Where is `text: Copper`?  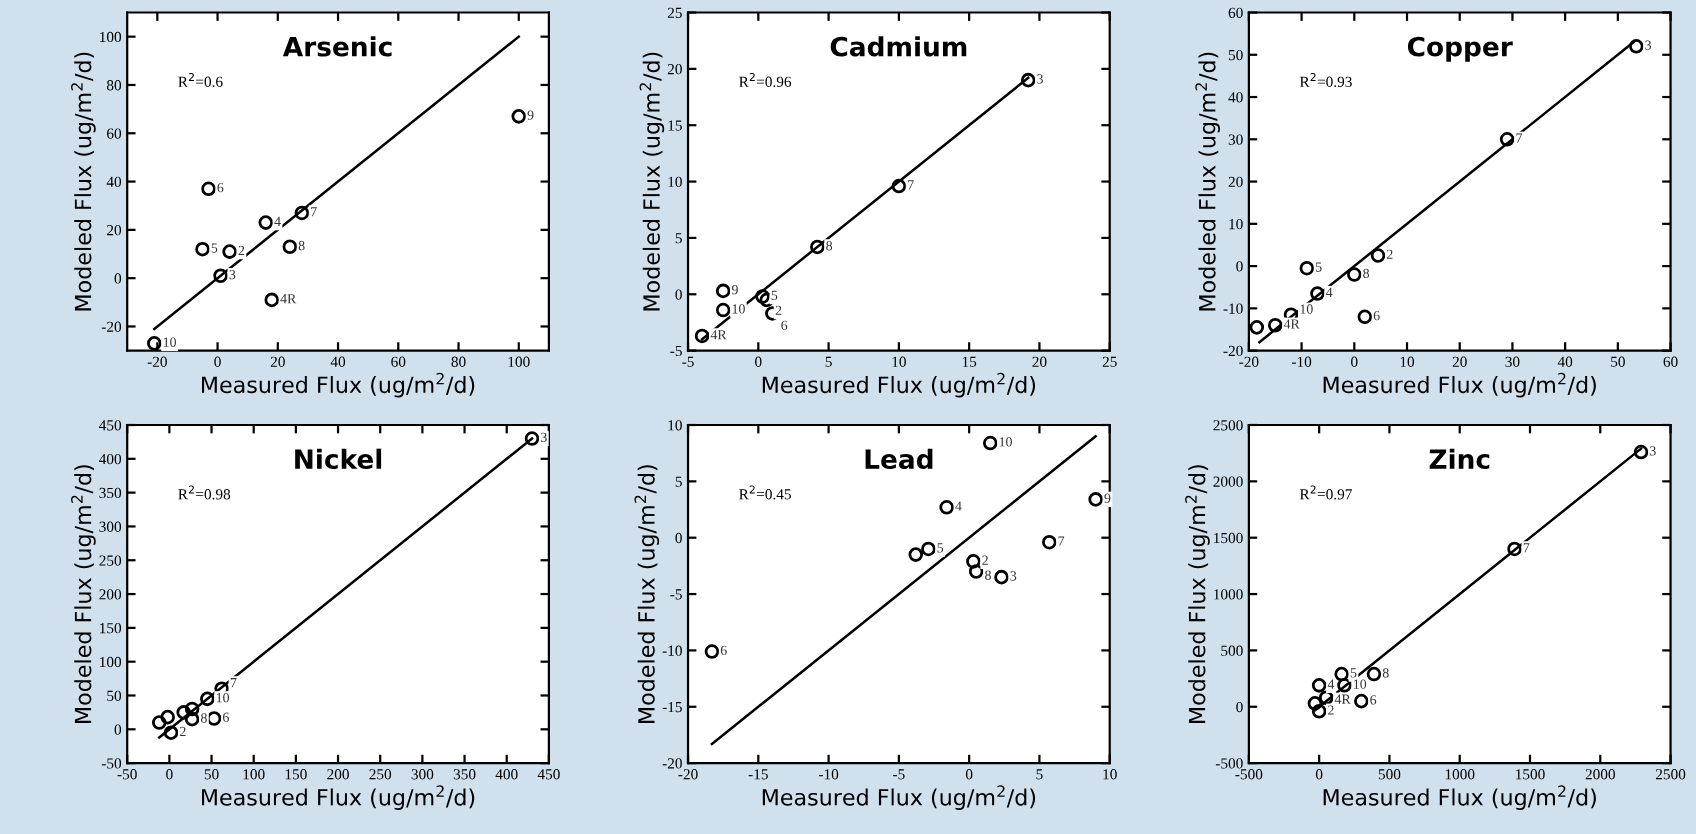
text: Copper is located at coordinates (1460, 49).